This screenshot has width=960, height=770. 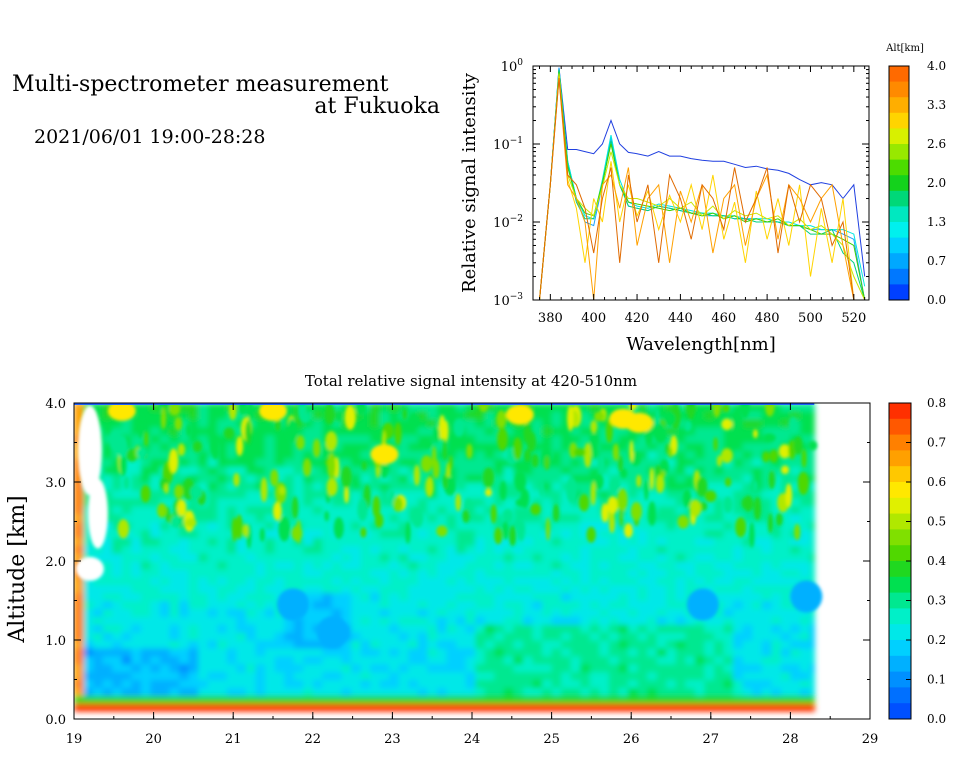 What do you see at coordinates (900, 711) in the screenshot?
I see `intensity-colorbar-swatch` at bounding box center [900, 711].